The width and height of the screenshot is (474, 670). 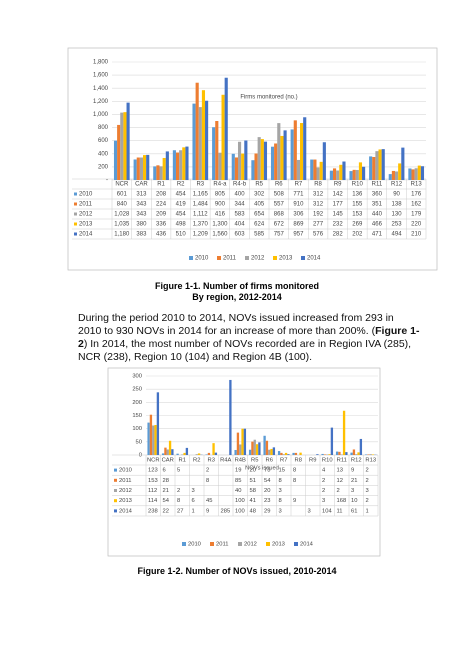 What do you see at coordinates (259, 195) in the screenshot?
I see `table-cell: 302` at bounding box center [259, 195].